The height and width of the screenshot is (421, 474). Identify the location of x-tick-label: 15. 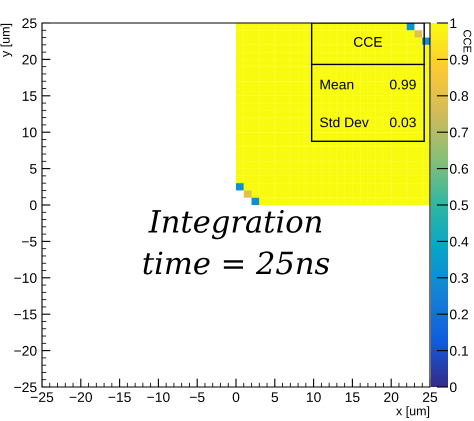
(353, 397).